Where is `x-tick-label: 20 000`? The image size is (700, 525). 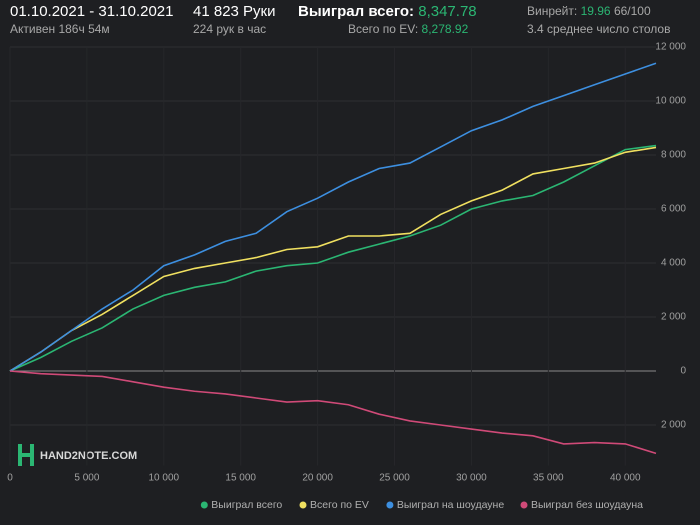 x-tick-label: 20 000 is located at coordinates (317, 478).